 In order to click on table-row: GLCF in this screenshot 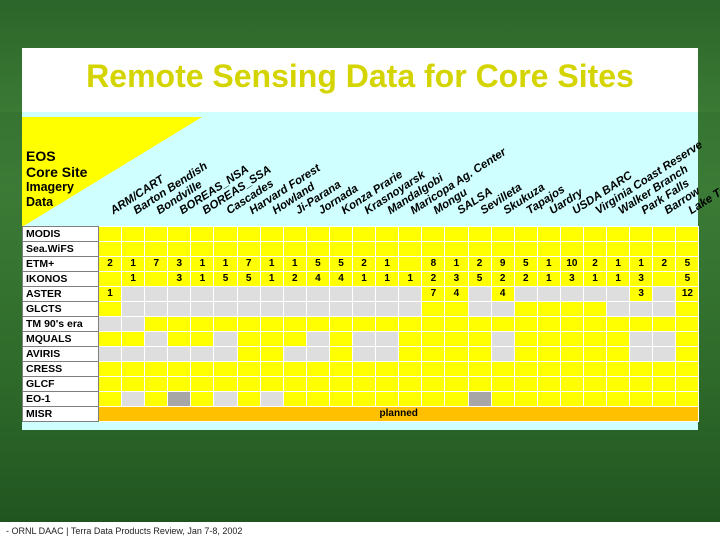, I will do `click(361, 384)`.